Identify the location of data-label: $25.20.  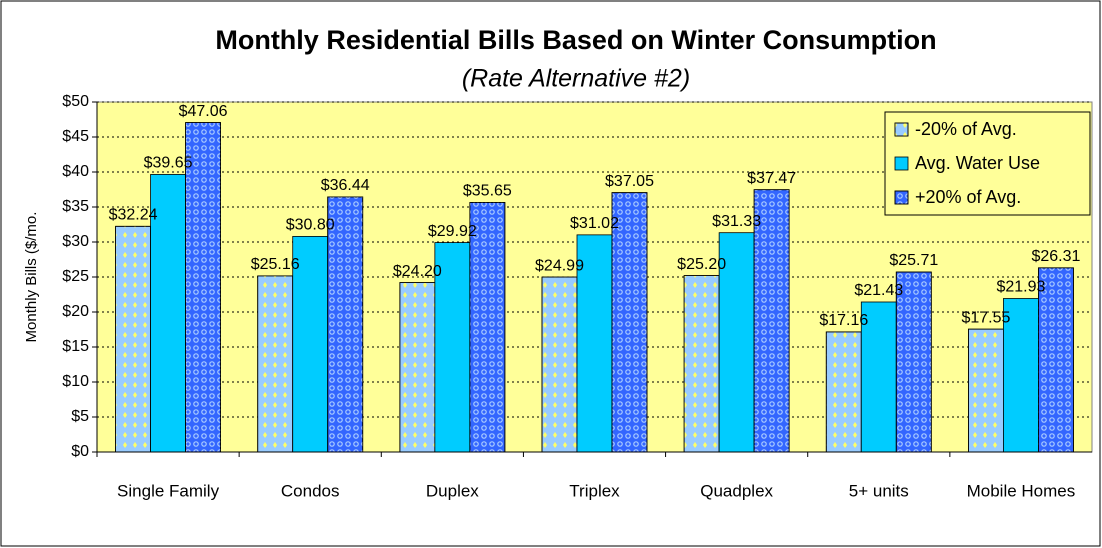
(701, 264).